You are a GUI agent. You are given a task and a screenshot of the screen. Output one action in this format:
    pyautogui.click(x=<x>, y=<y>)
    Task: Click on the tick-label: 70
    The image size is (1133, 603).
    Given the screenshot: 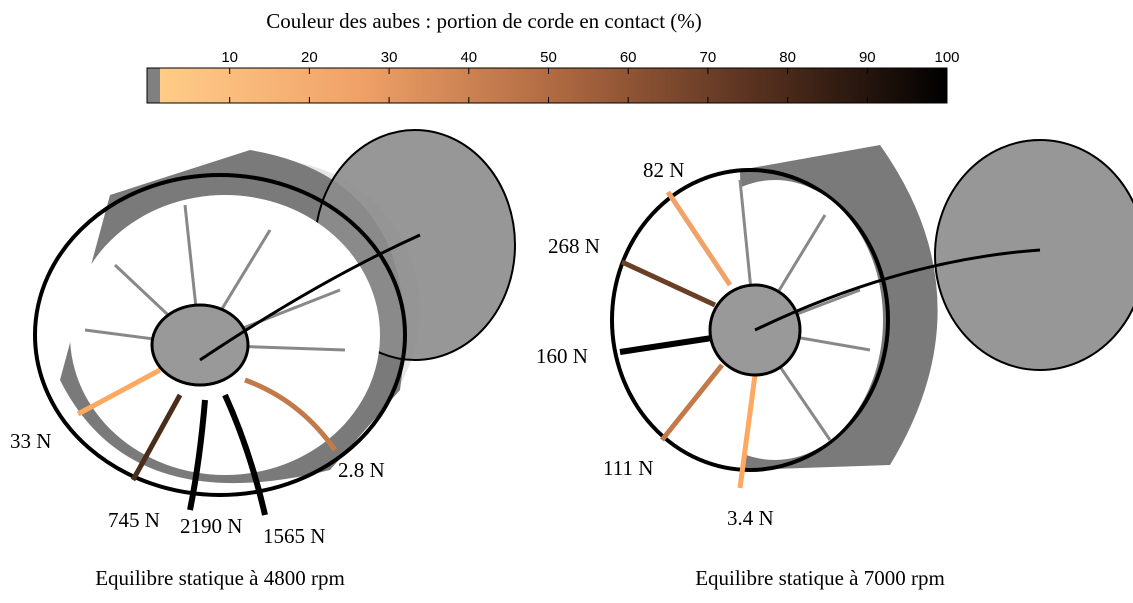 What is the action you would take?
    pyautogui.click(x=708, y=57)
    